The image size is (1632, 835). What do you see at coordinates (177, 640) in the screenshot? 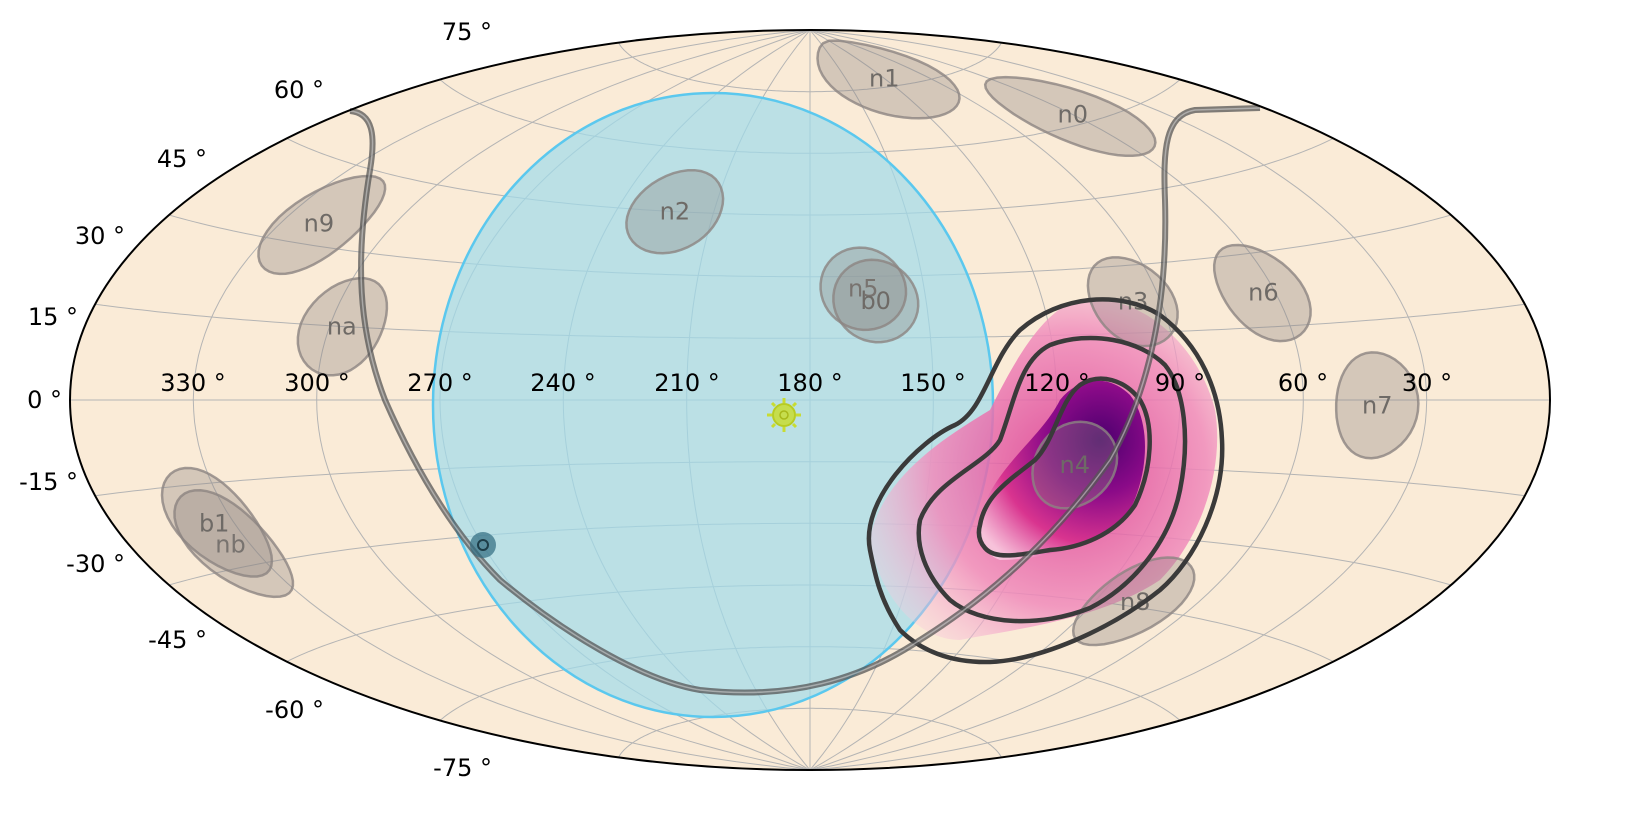
I see `lat-label-minus45: -45 °` at bounding box center [177, 640].